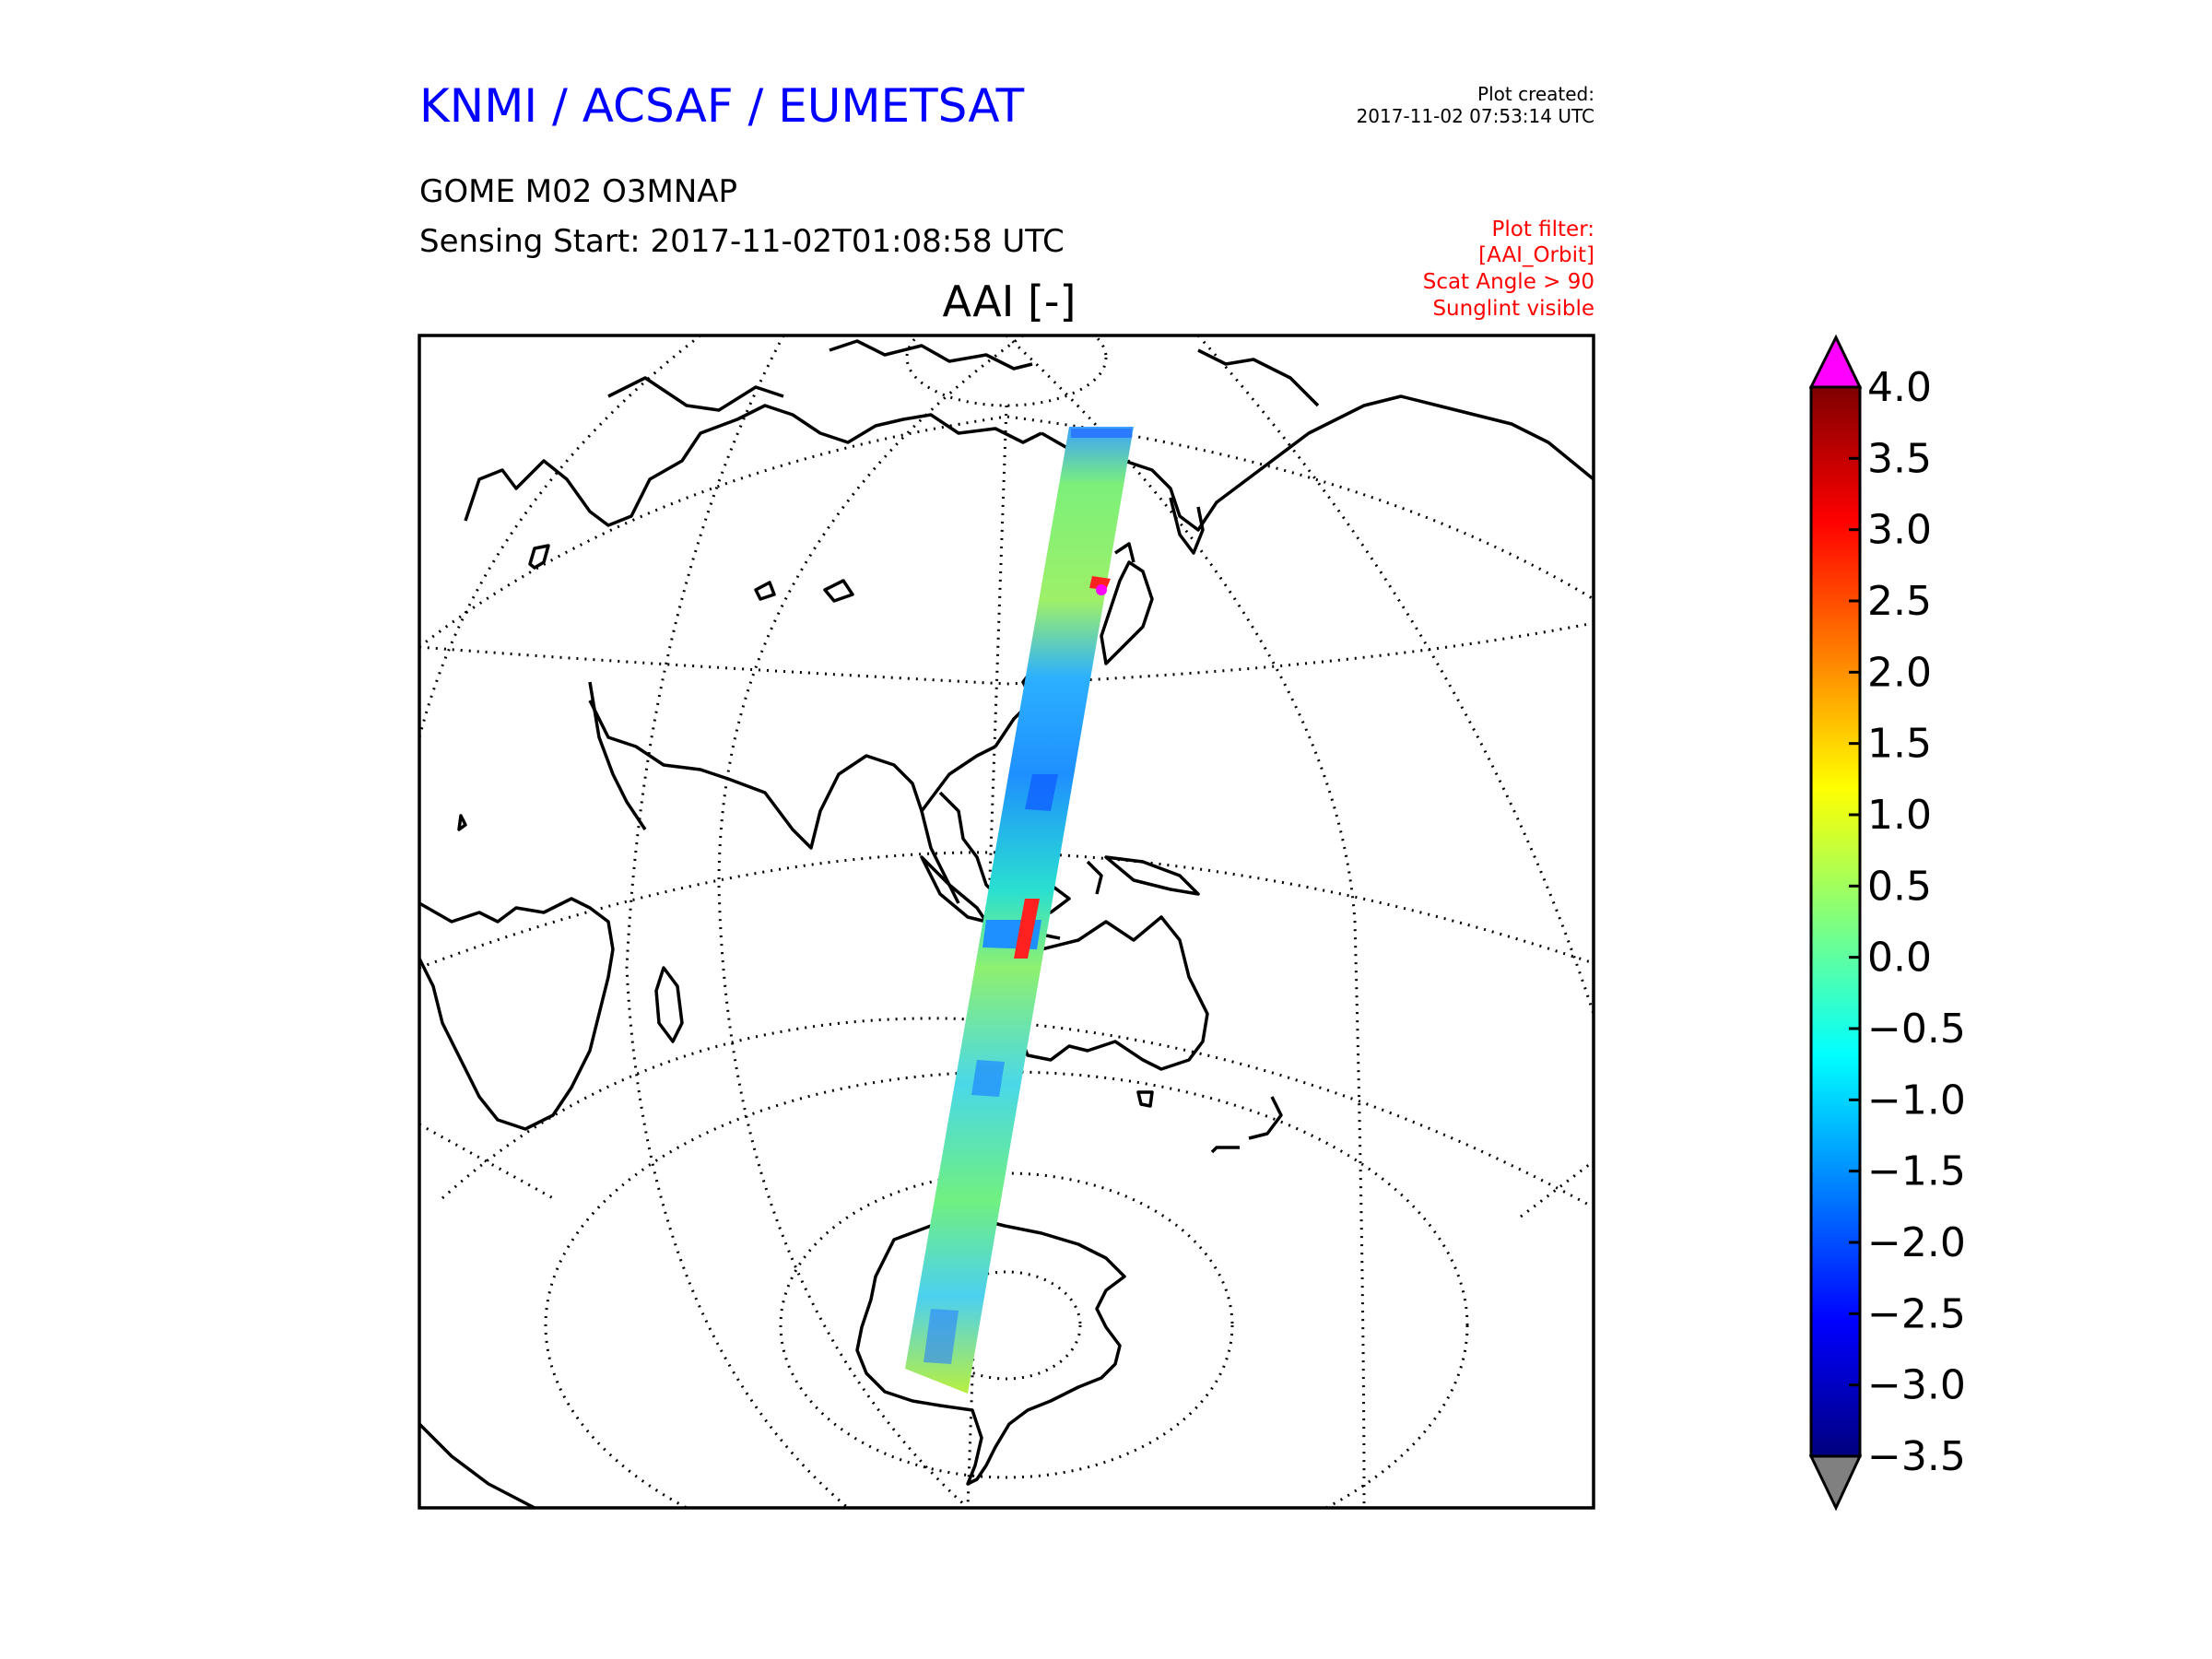 Image resolution: width=2212 pixels, height=1659 pixels. Describe the element at coordinates (1835, 921) in the screenshot. I see `colorbar-gradient` at that location.